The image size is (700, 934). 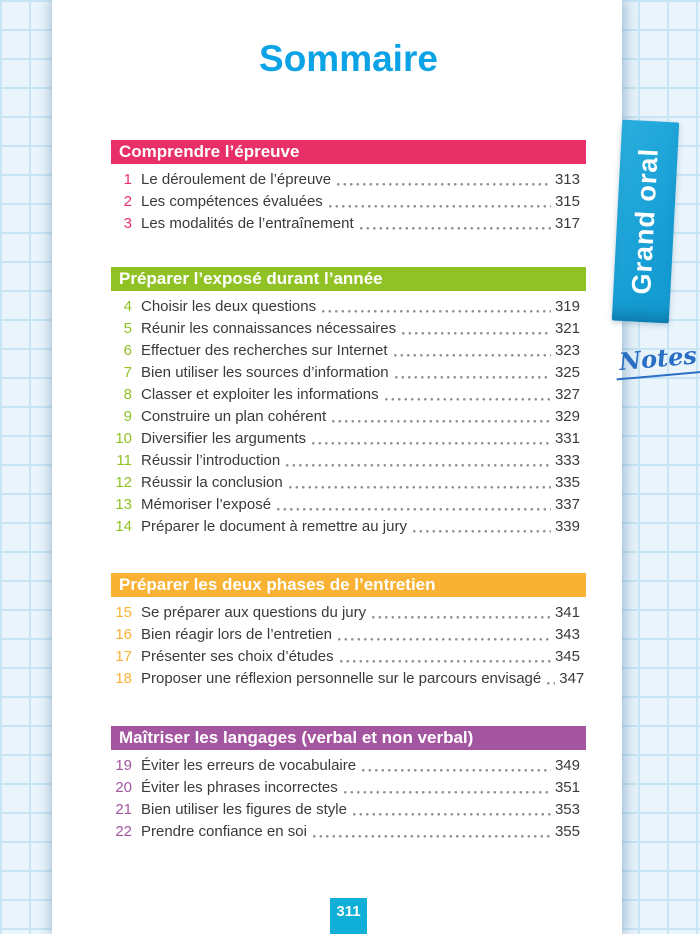 I want to click on item-page: 343, so click(x=567, y=634).